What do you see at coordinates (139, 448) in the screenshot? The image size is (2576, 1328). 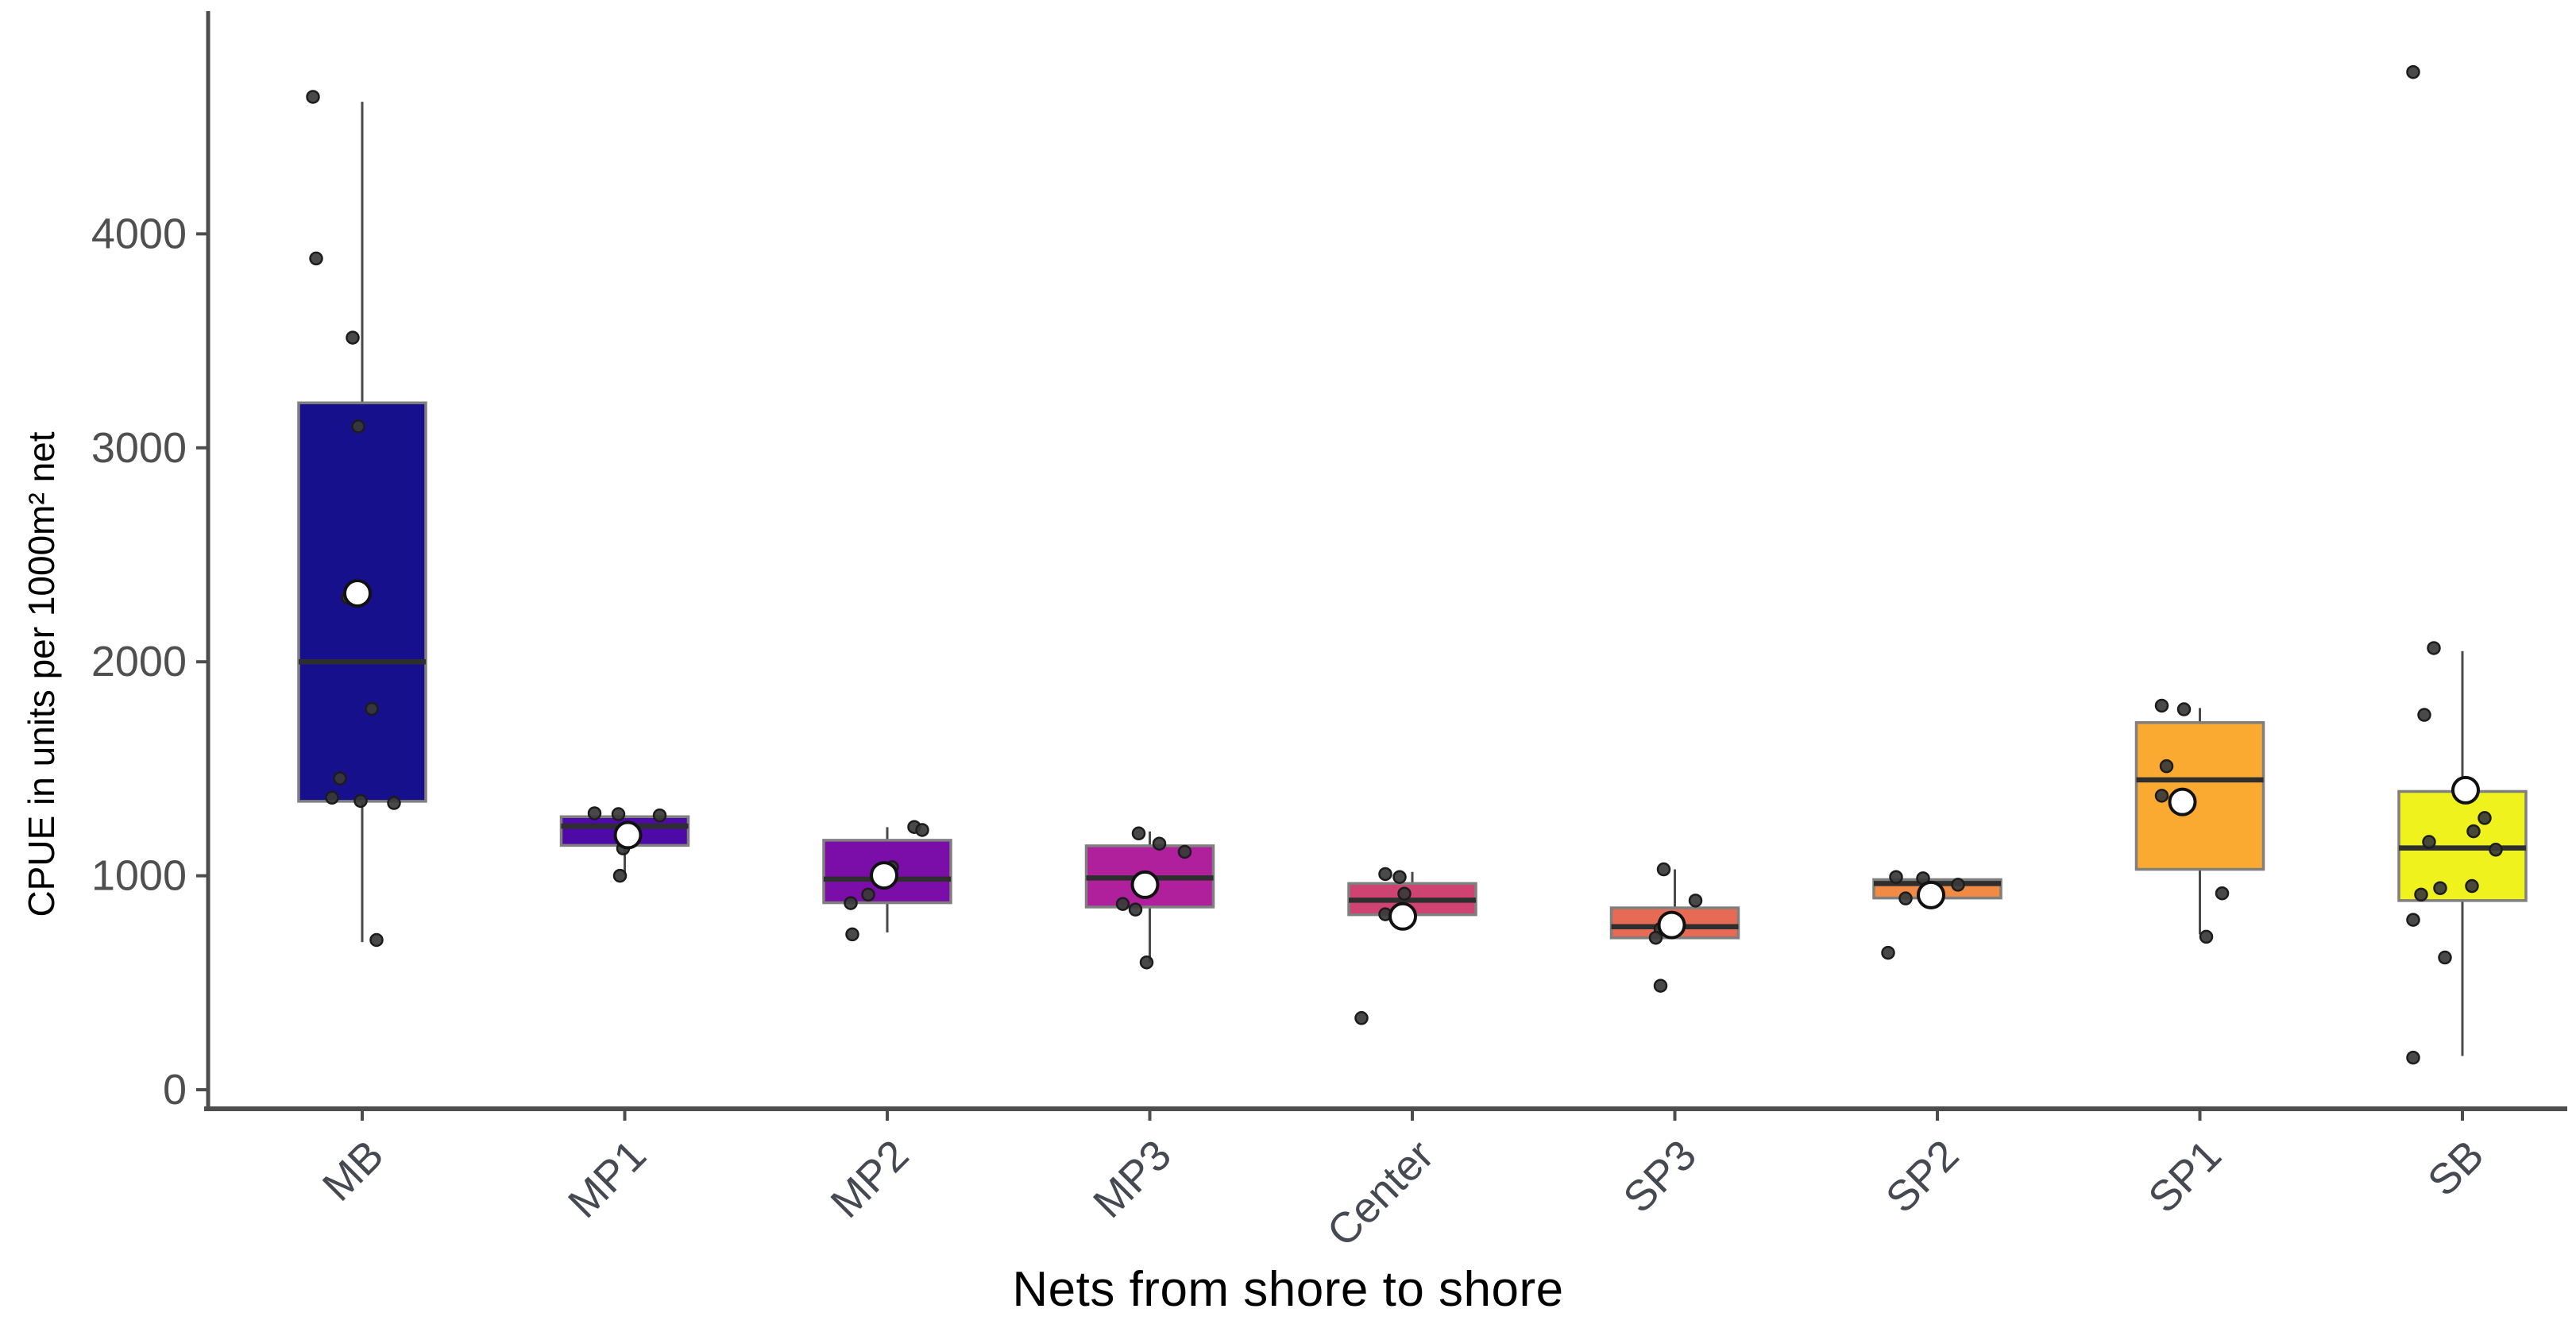 I see `y-tick-label: 3000` at bounding box center [139, 448].